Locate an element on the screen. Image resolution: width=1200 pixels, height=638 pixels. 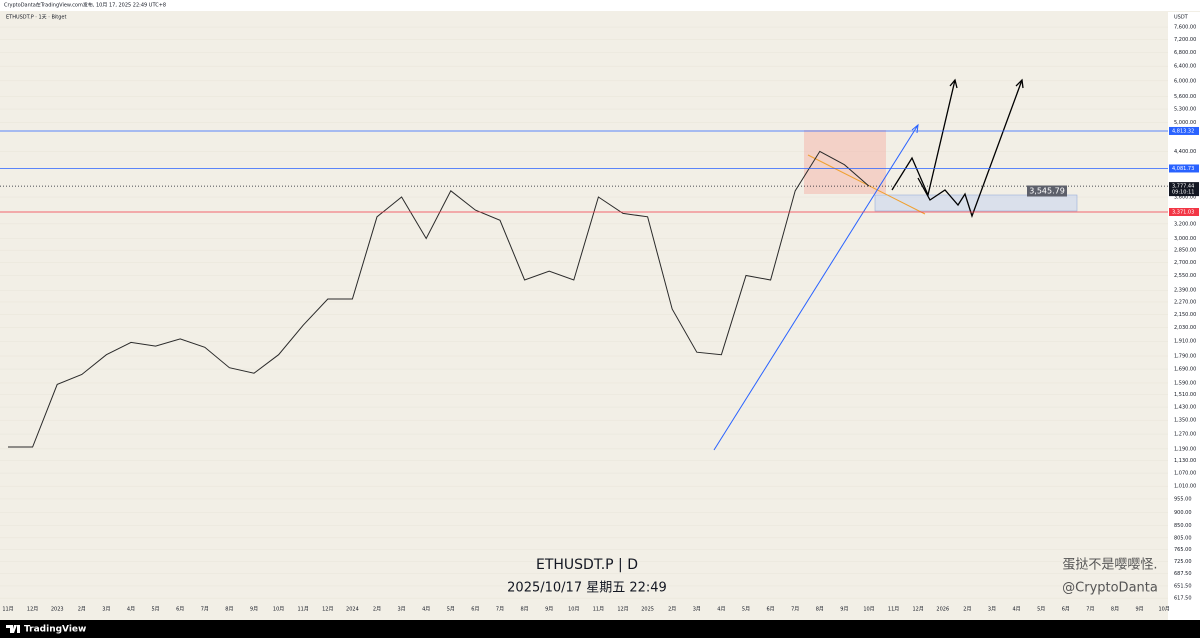
y-tick-label: 765.00 is located at coordinates (1183, 550).